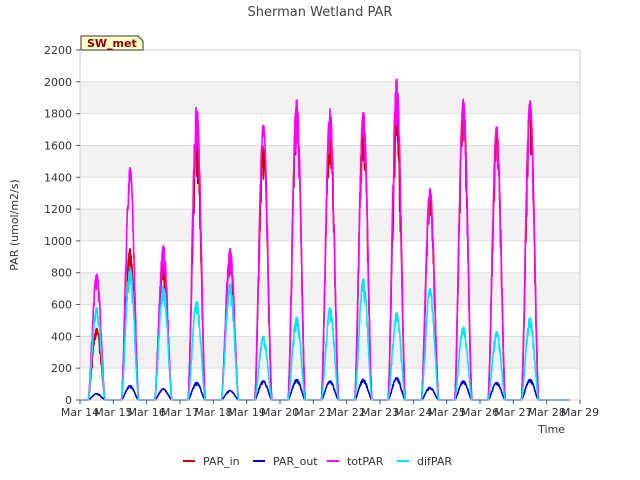 The width and height of the screenshot is (640, 480). Describe the element at coordinates (58, 145) in the screenshot. I see `y-tick-label: 1600` at that location.